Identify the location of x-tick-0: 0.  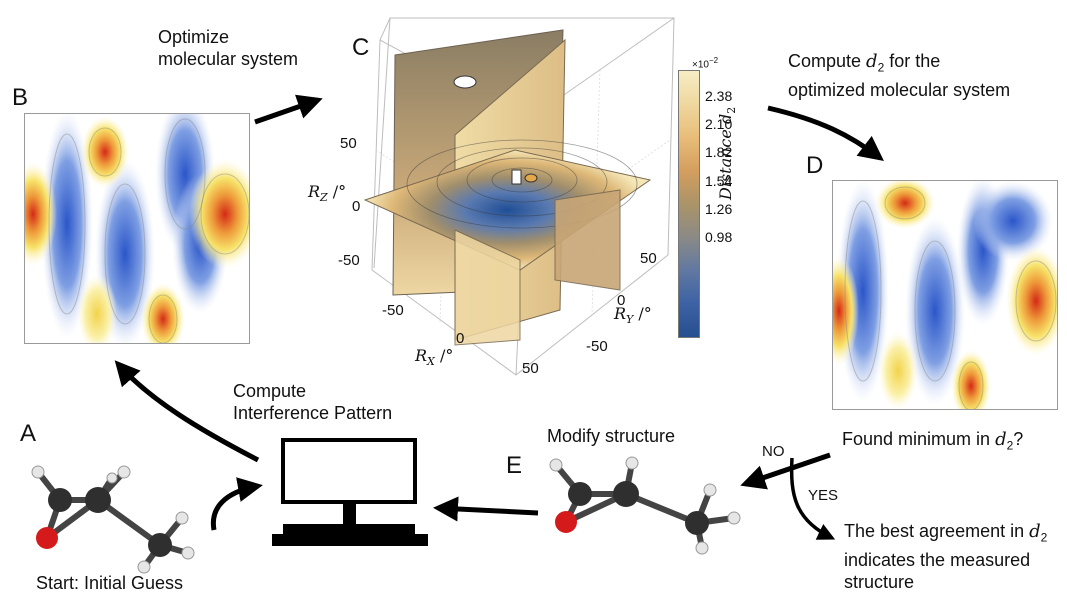
(460, 338).